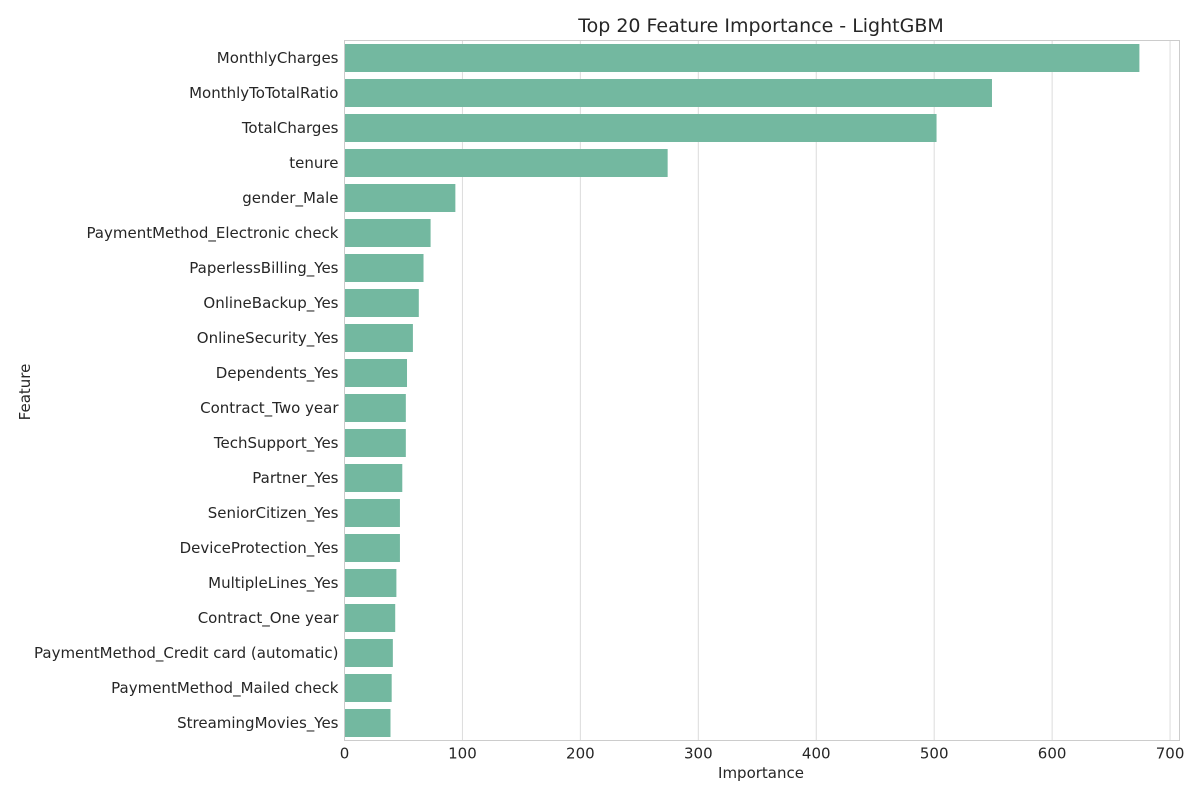 This screenshot has width=1200, height=804. What do you see at coordinates (268, 338) in the screenshot?
I see `y-tick-label: OnlineSecurity_Yes` at bounding box center [268, 338].